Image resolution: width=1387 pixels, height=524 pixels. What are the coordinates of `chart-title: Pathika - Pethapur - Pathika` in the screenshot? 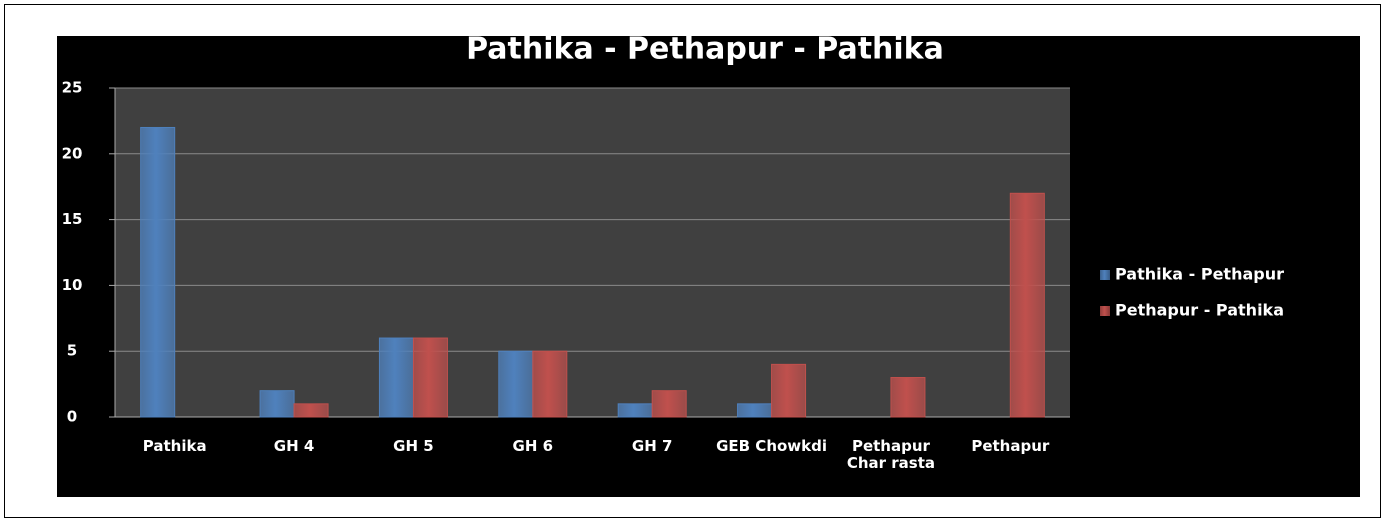 It's located at (705, 49).